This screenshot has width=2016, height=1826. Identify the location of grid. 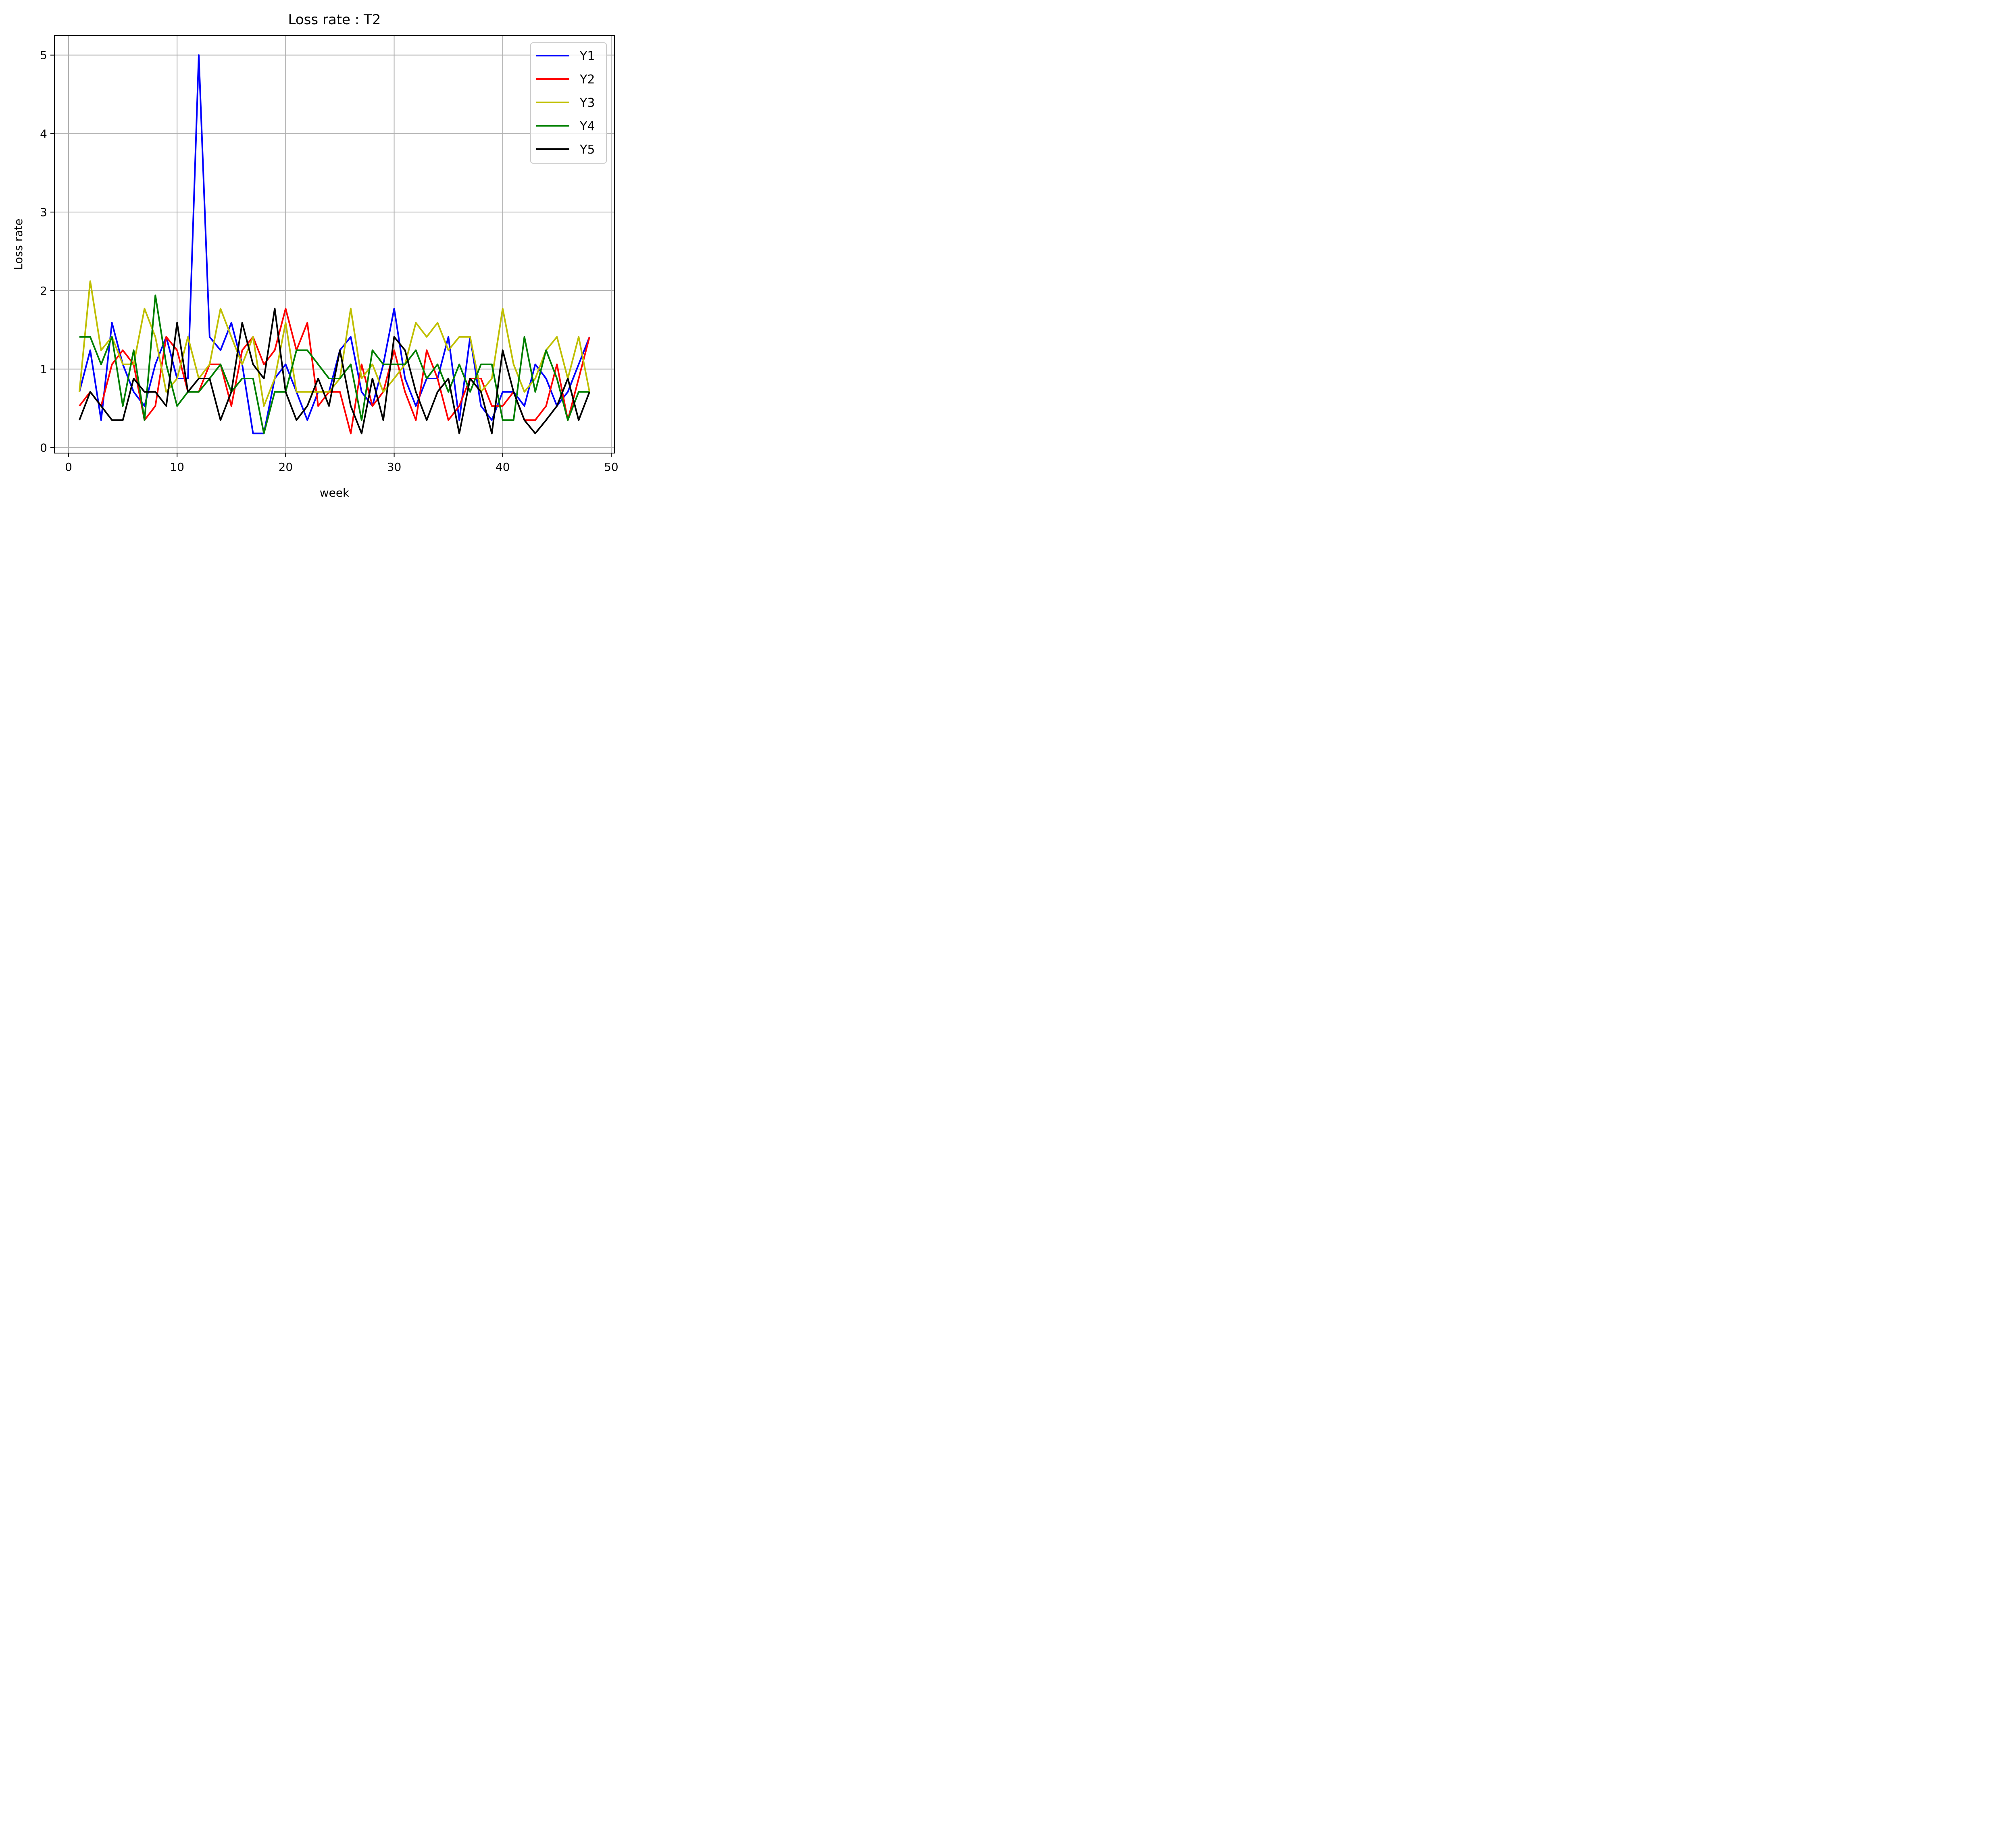
(334, 244).